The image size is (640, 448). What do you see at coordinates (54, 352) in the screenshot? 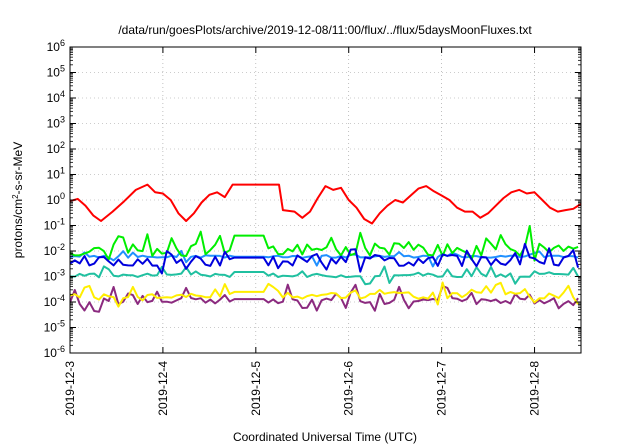
I see `y-tick-label: 10⁻⁶` at bounding box center [54, 352].